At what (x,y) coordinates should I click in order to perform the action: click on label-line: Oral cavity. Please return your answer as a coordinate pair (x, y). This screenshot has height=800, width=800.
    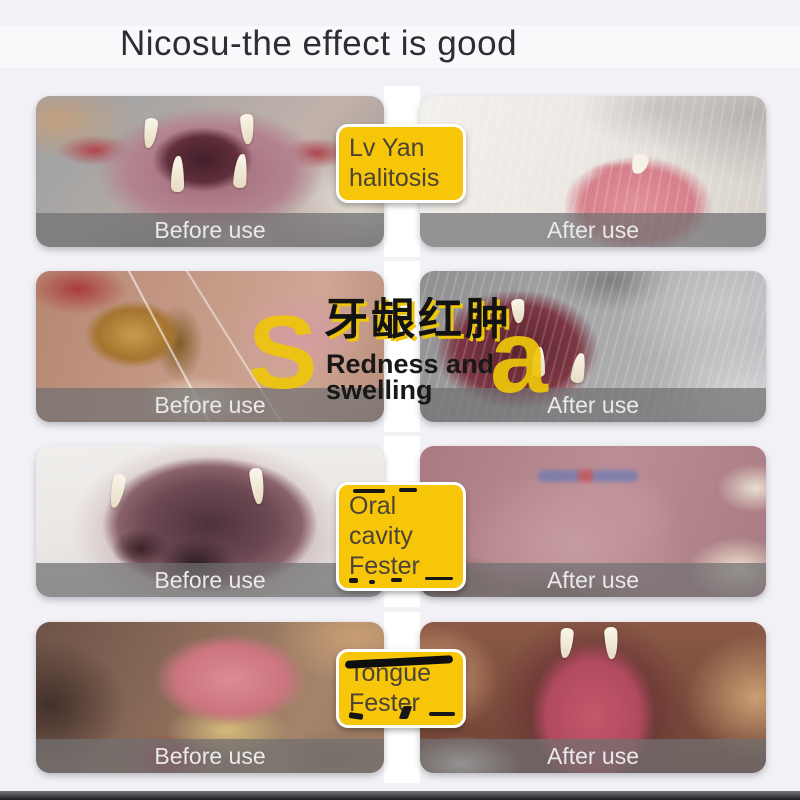
    Looking at the image, I should click on (381, 521).